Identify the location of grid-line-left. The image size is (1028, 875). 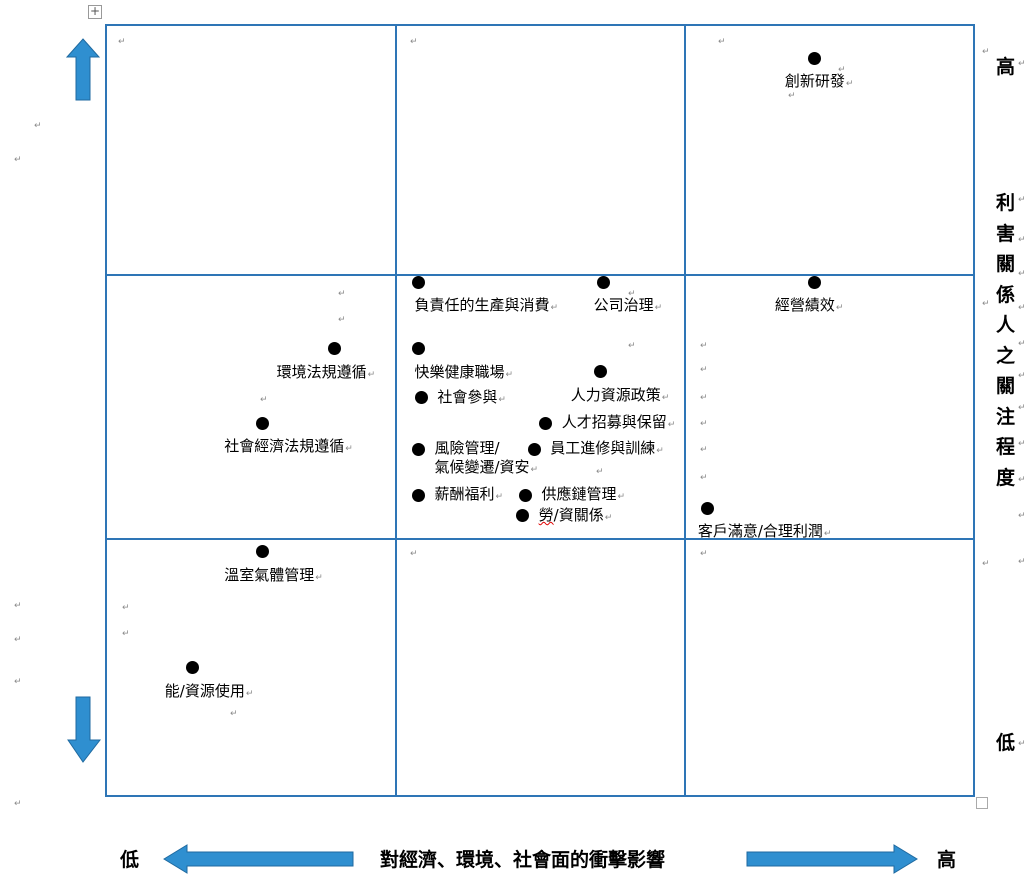
(106, 410).